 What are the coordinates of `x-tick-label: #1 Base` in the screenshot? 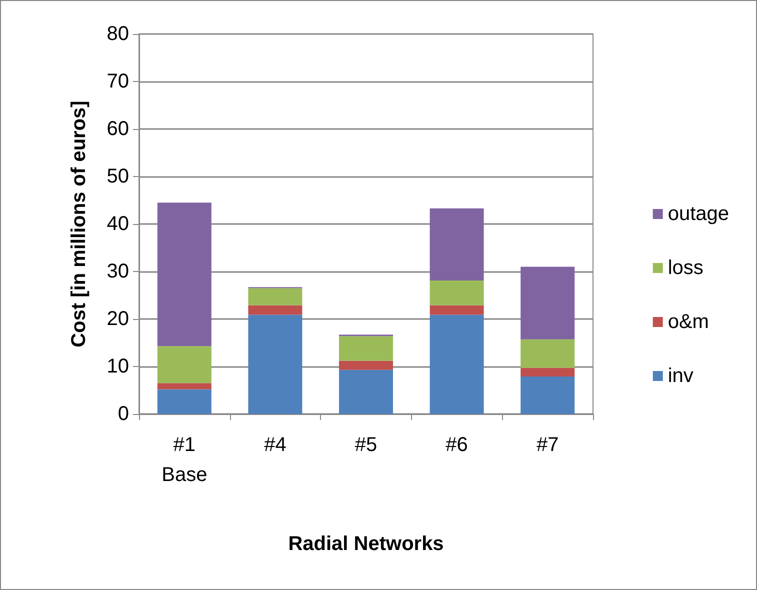 It's located at (185, 460).